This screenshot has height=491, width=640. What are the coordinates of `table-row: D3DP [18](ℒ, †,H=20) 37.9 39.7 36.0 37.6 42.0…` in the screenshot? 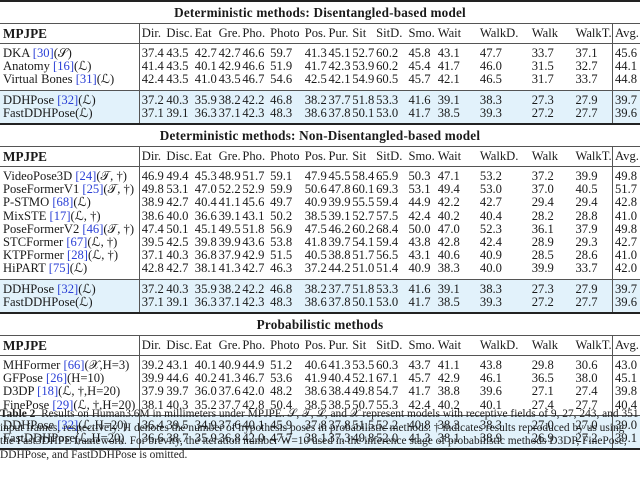 It's located at (320, 391).